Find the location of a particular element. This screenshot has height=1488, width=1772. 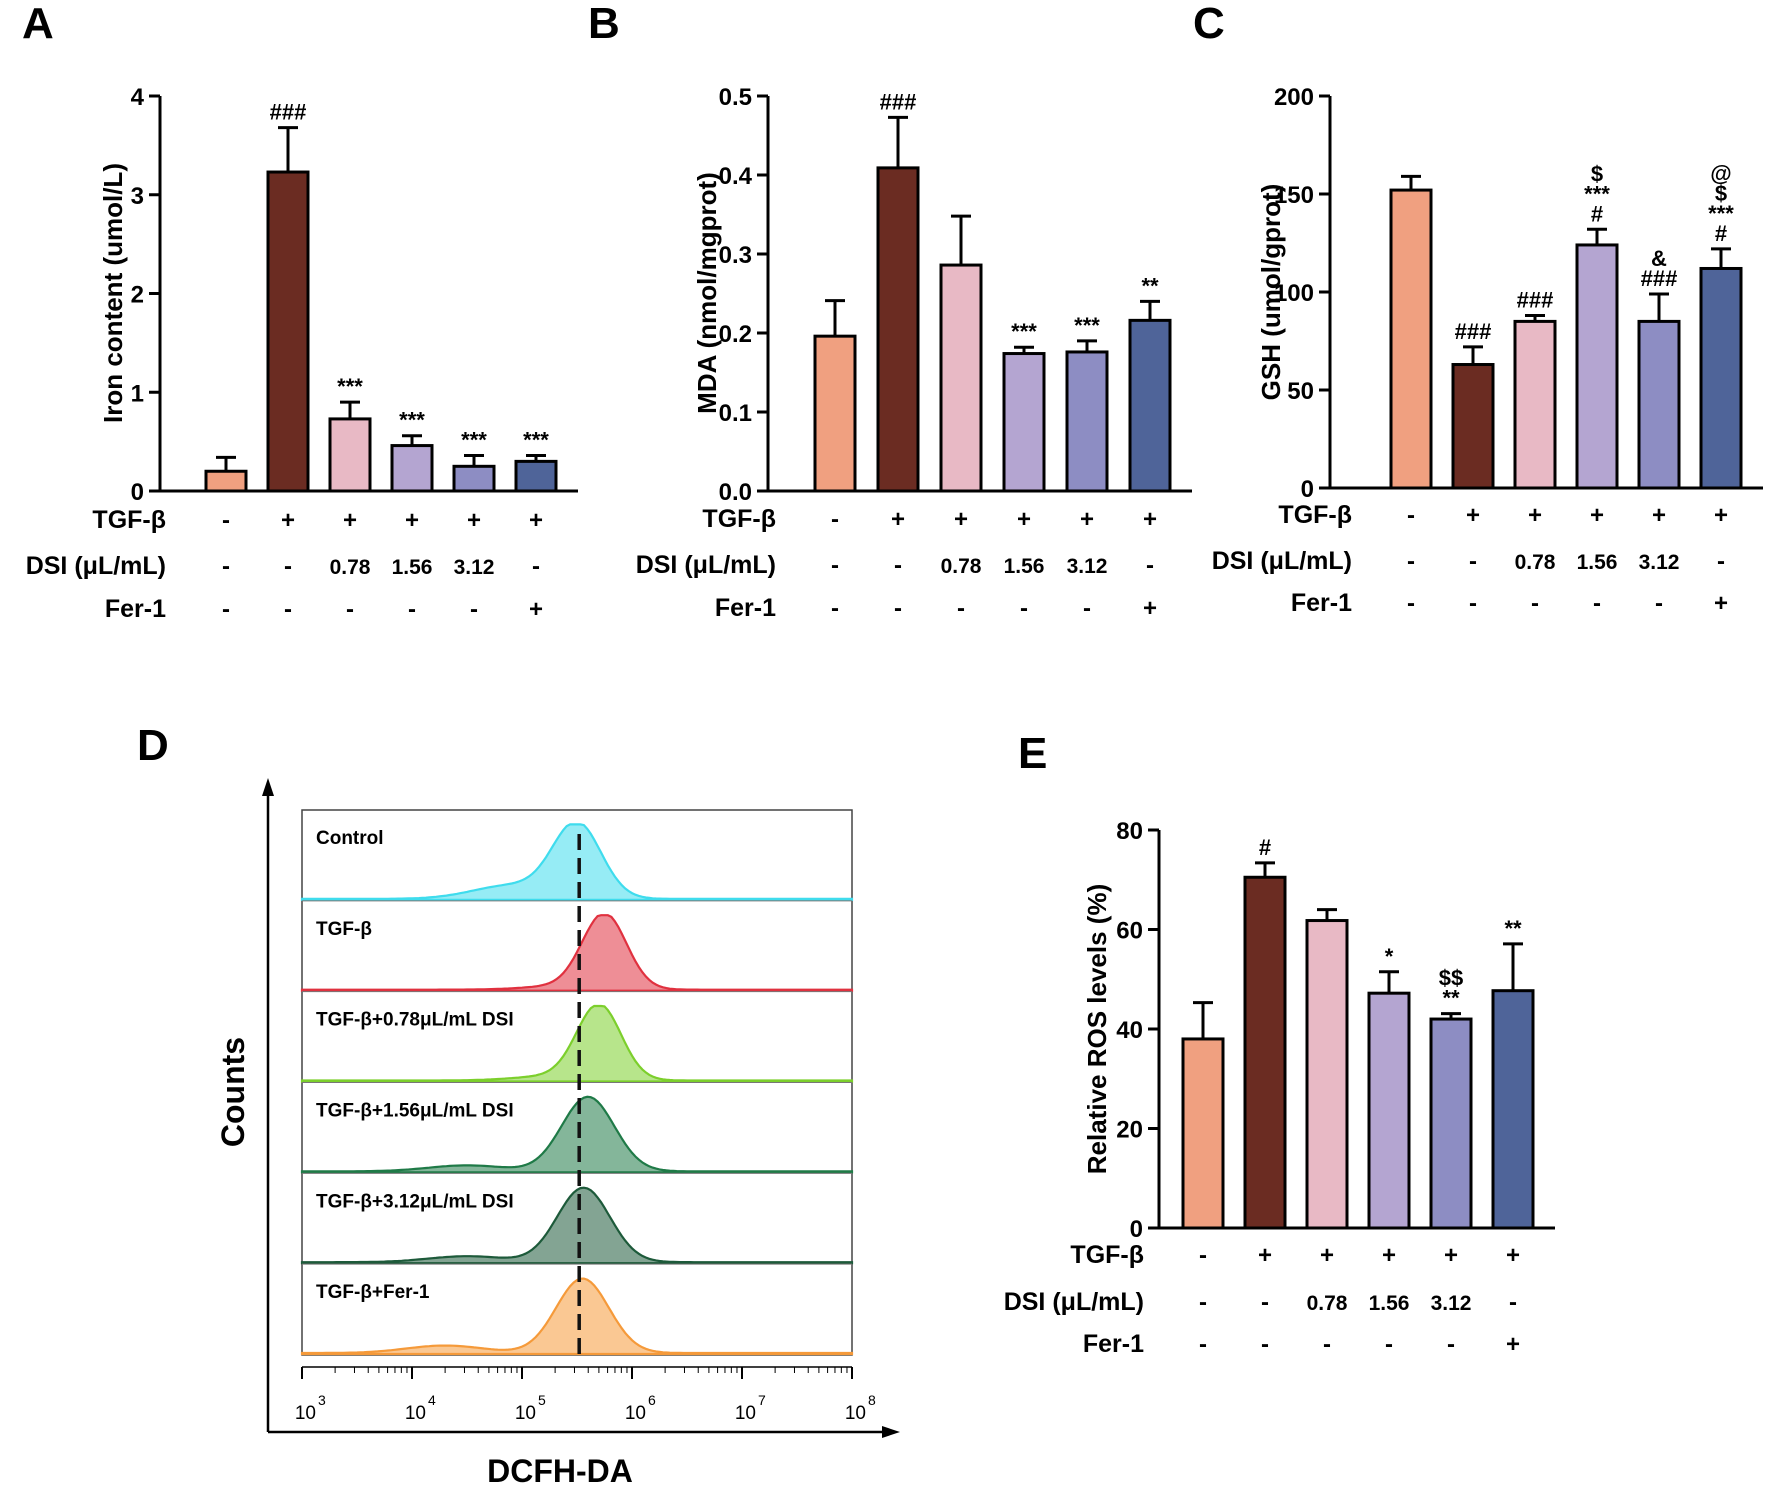

y-axis-title: GSH (umol/gprot) is located at coordinates (1271, 292).